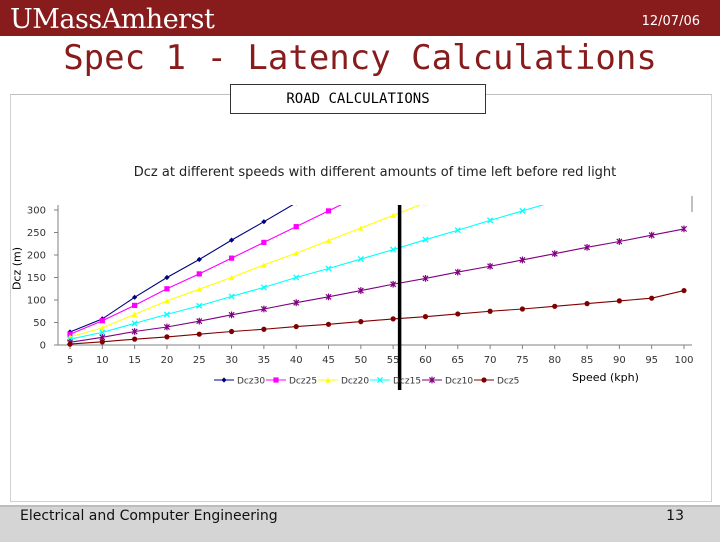 The width and height of the screenshot is (720, 542). What do you see at coordinates (231, 360) in the screenshot?
I see `x-tick-label: 30` at bounding box center [231, 360].